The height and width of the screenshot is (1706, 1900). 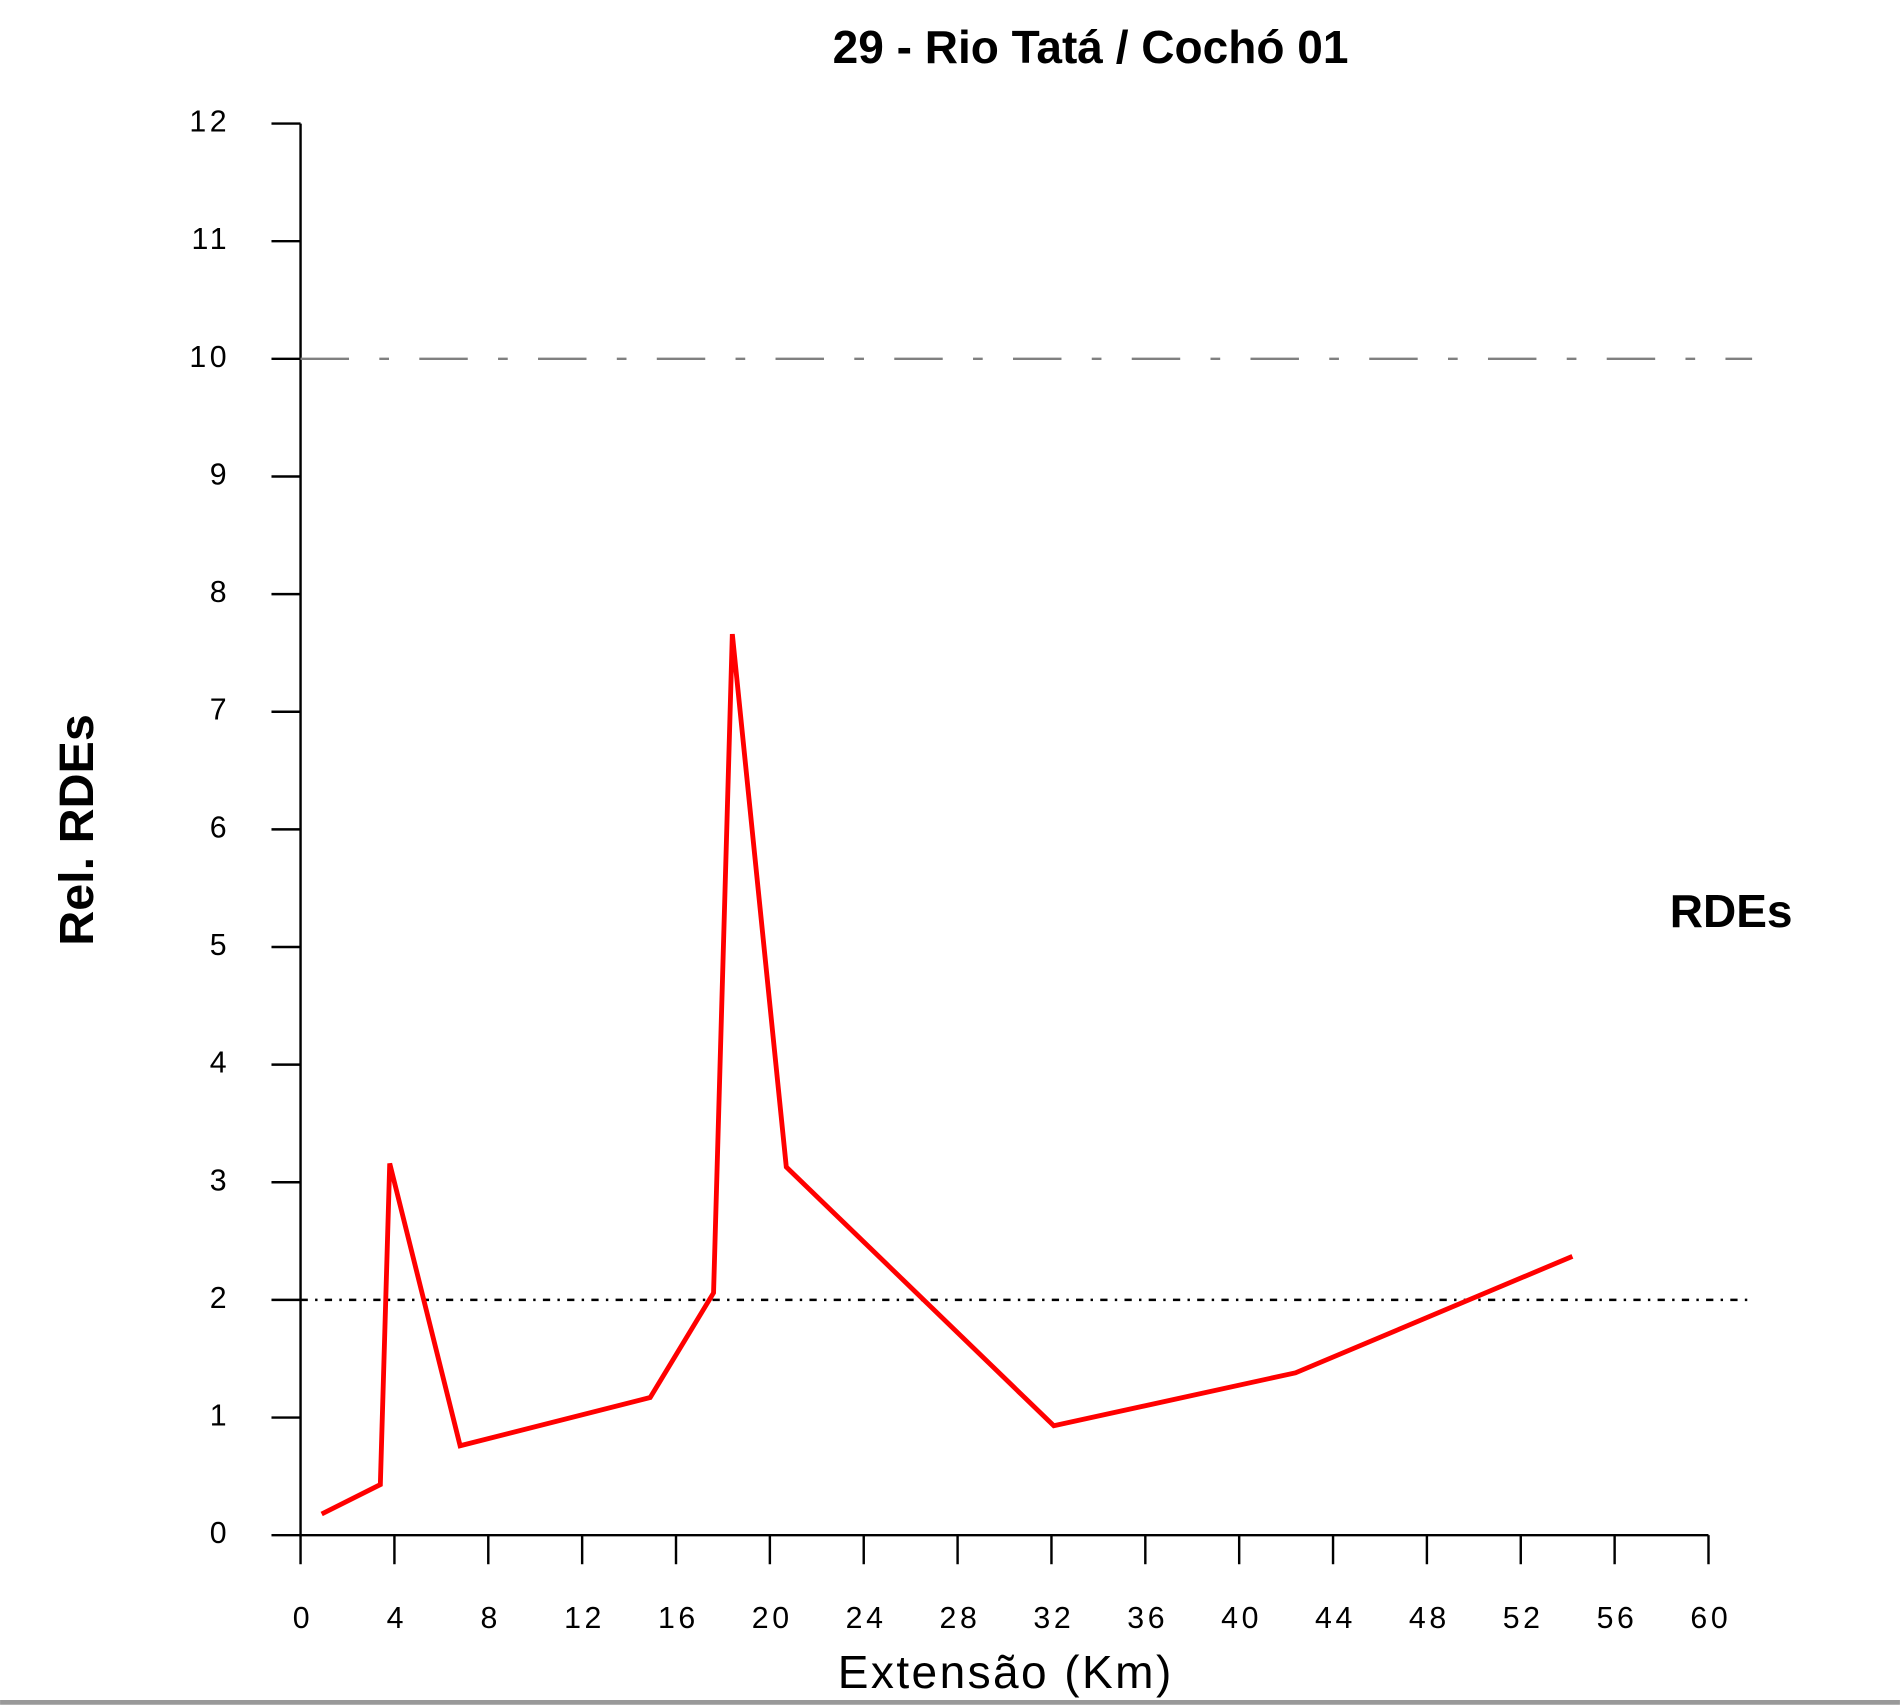 I want to click on x-tick-label: 8, so click(x=490, y=1618).